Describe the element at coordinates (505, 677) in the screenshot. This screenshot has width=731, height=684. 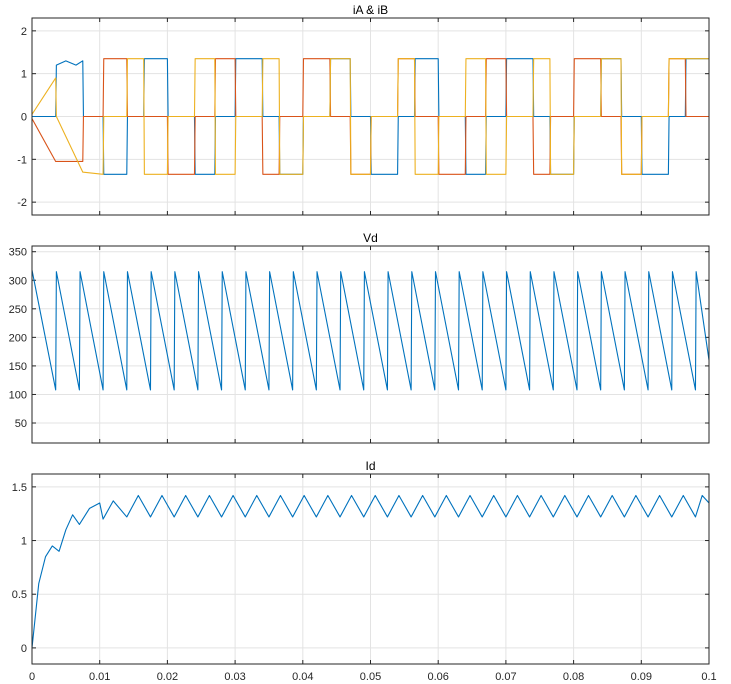
I see `x-tick-label: 0.07` at that location.